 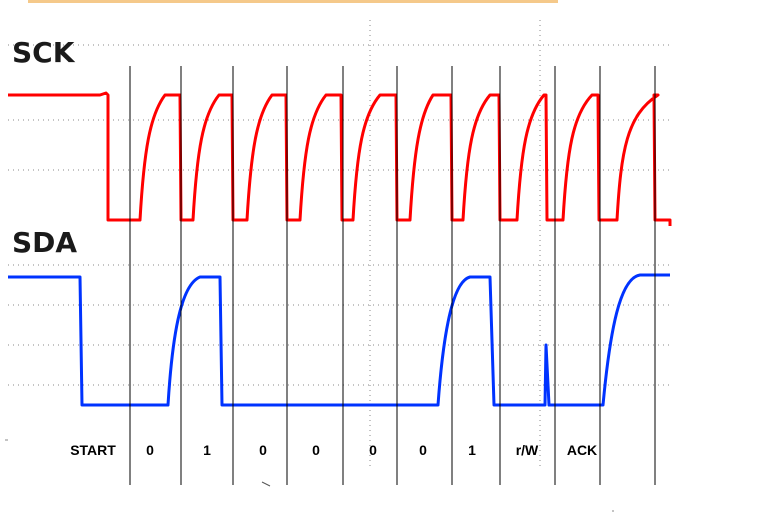 What do you see at coordinates (93, 450) in the screenshot?
I see `bit-label-0: START` at bounding box center [93, 450].